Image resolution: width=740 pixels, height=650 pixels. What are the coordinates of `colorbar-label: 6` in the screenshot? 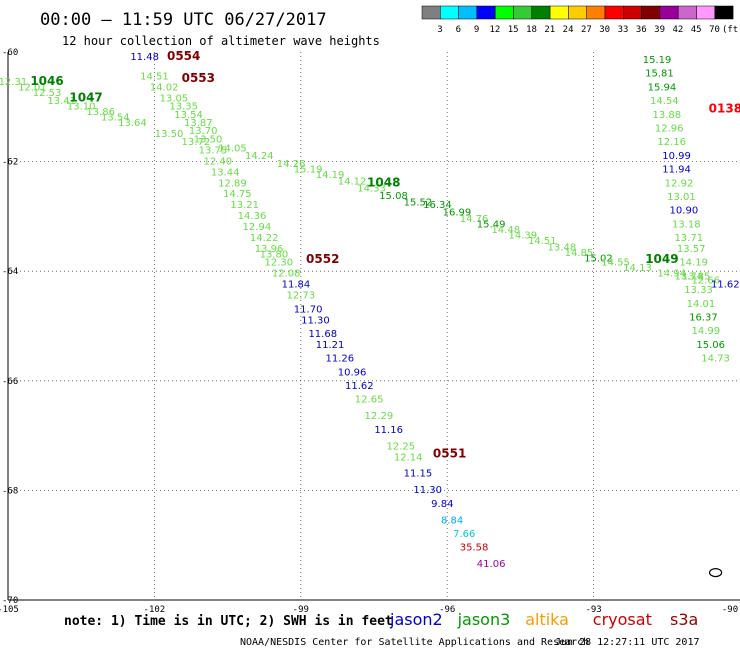 It's located at (458, 30).